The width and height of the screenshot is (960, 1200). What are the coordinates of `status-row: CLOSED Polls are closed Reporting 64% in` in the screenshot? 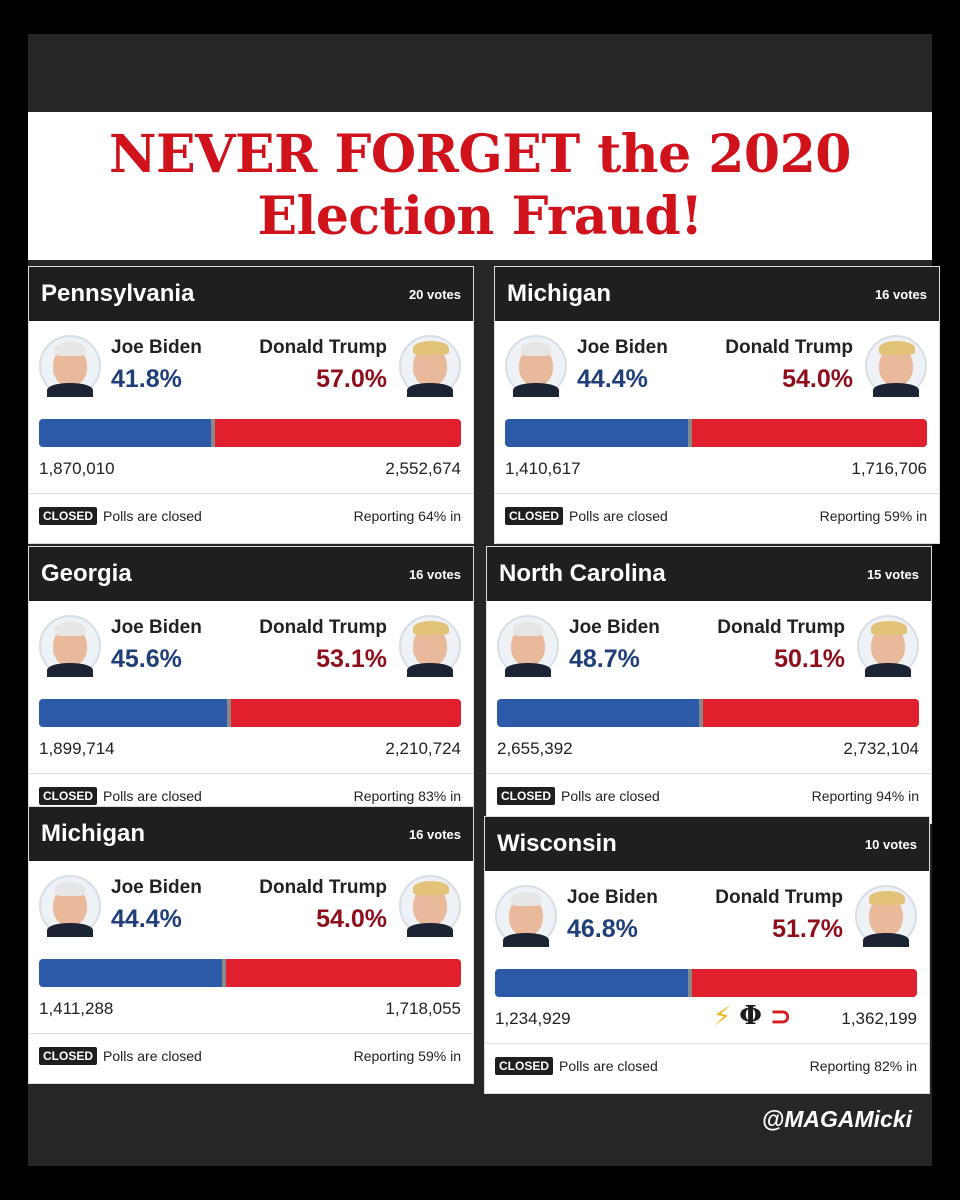 It's located at (250, 516).